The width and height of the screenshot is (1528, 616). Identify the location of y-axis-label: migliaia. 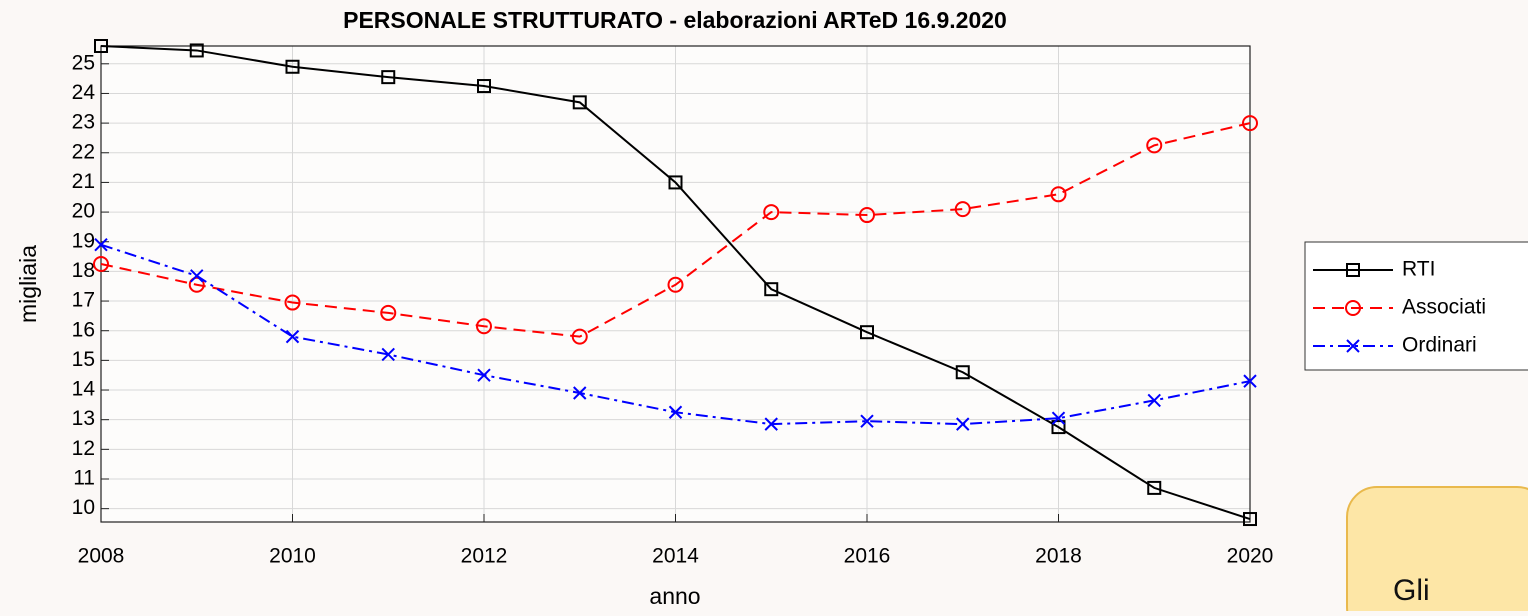
(28, 284).